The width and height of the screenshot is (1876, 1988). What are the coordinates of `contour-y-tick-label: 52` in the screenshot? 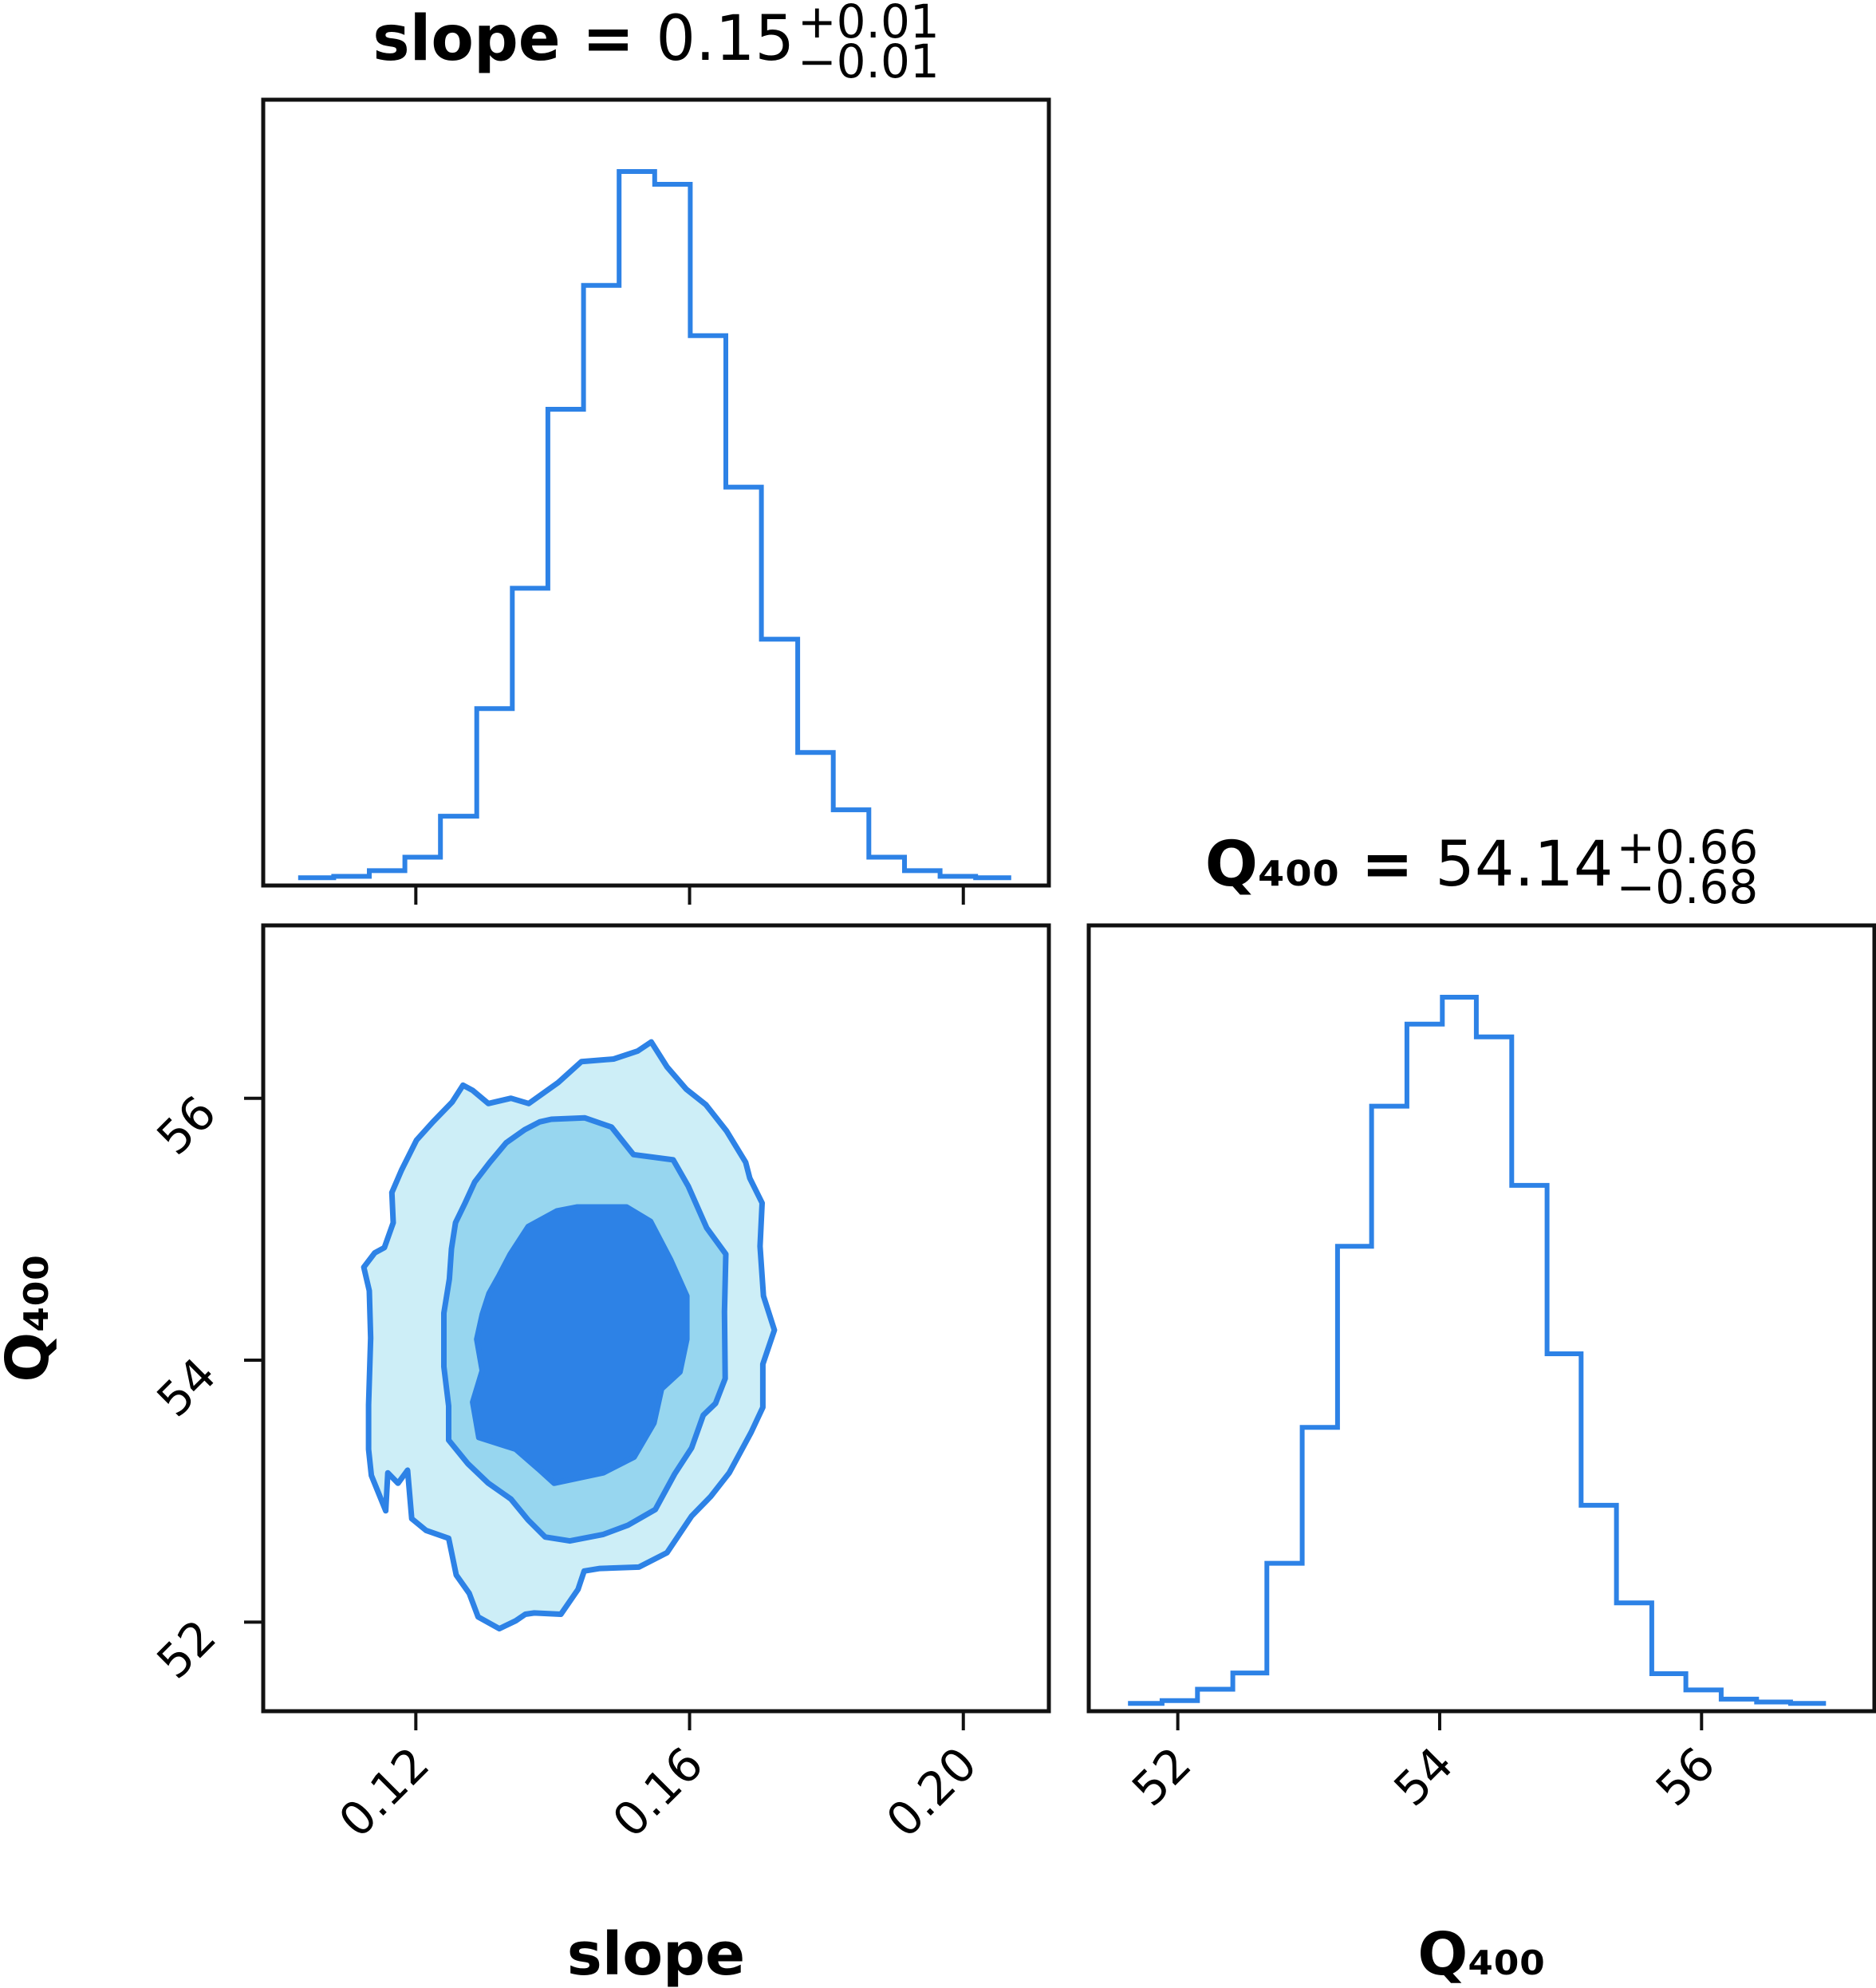 It's located at (187, 1649).